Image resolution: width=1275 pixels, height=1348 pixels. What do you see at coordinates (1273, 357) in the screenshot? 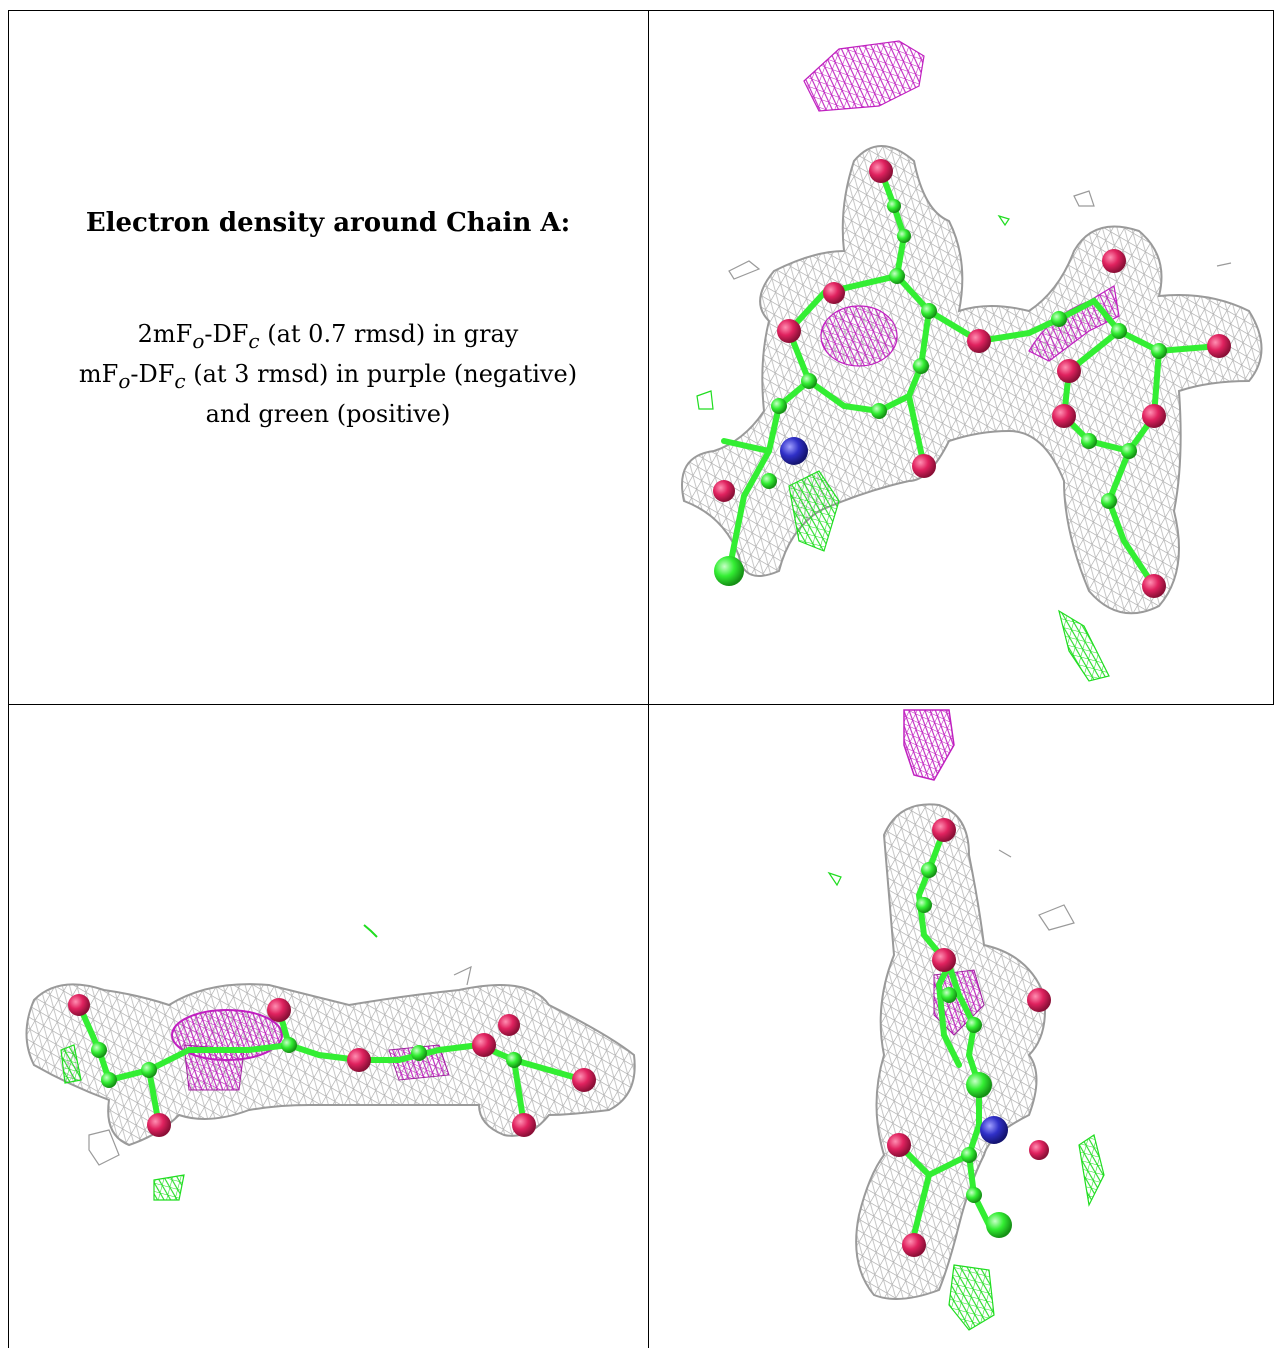
I see `rule-right` at bounding box center [1273, 357].